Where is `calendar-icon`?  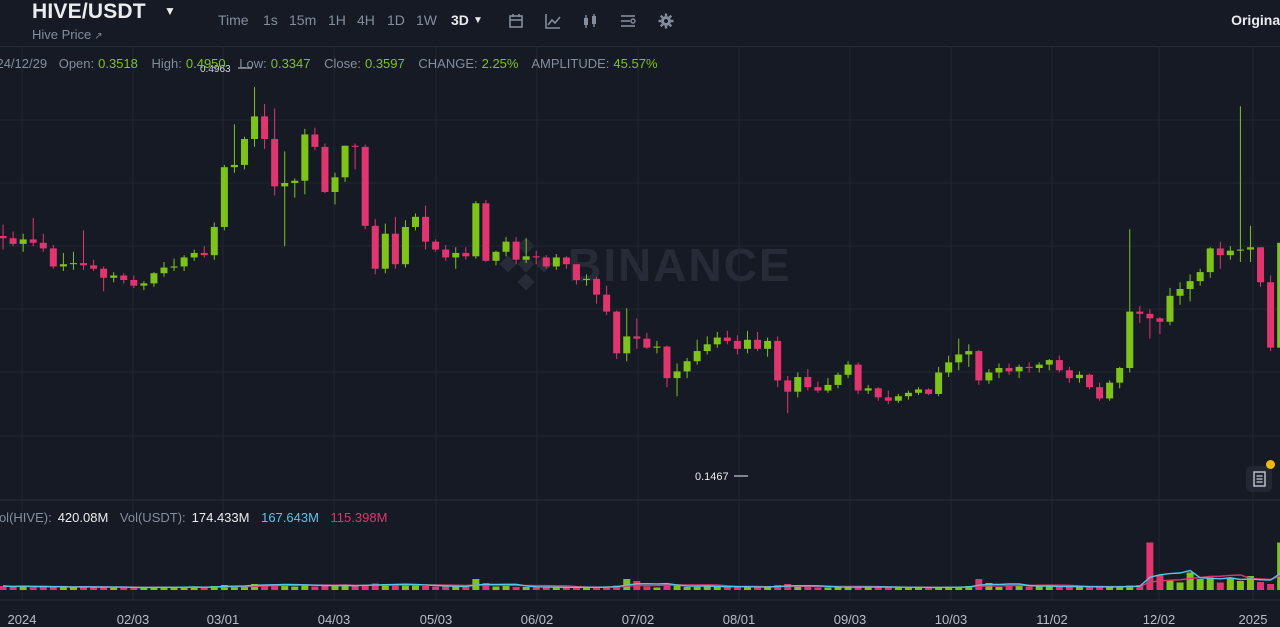
calendar-icon is located at coordinates (516, 21).